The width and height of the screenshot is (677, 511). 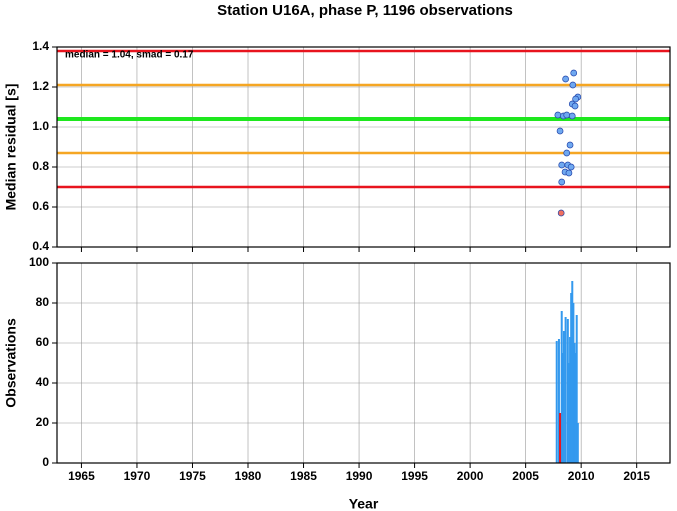 What do you see at coordinates (11, 363) in the screenshot?
I see `y-axis-label: Observations` at bounding box center [11, 363].